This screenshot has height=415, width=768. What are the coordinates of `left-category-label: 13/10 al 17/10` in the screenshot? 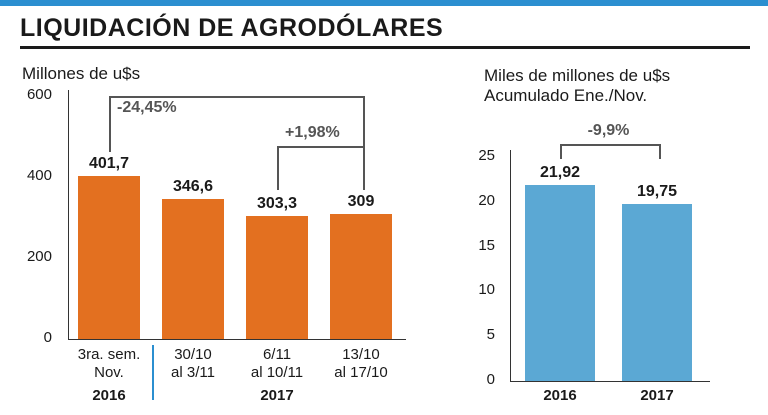 It's located at (361, 364).